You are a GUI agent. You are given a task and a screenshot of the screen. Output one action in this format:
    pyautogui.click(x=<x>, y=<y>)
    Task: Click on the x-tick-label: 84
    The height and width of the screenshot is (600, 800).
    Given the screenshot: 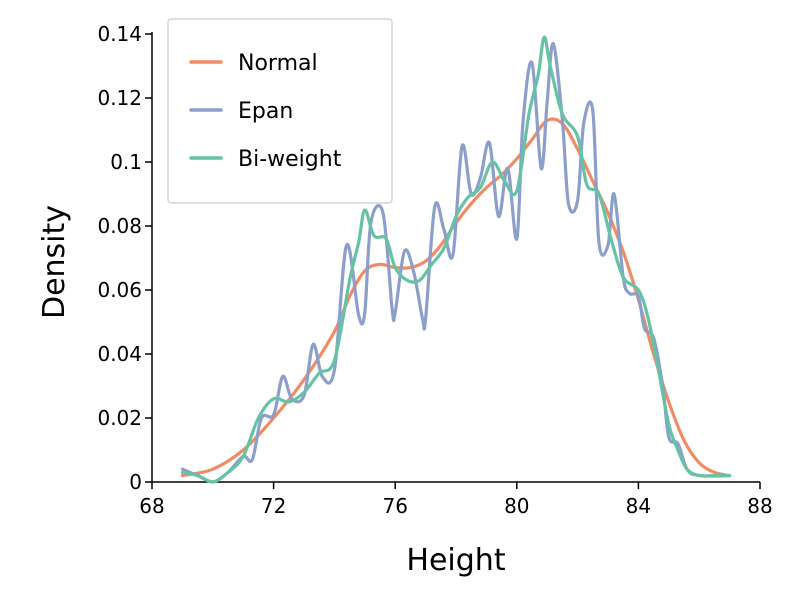 What is the action you would take?
    pyautogui.click(x=638, y=506)
    